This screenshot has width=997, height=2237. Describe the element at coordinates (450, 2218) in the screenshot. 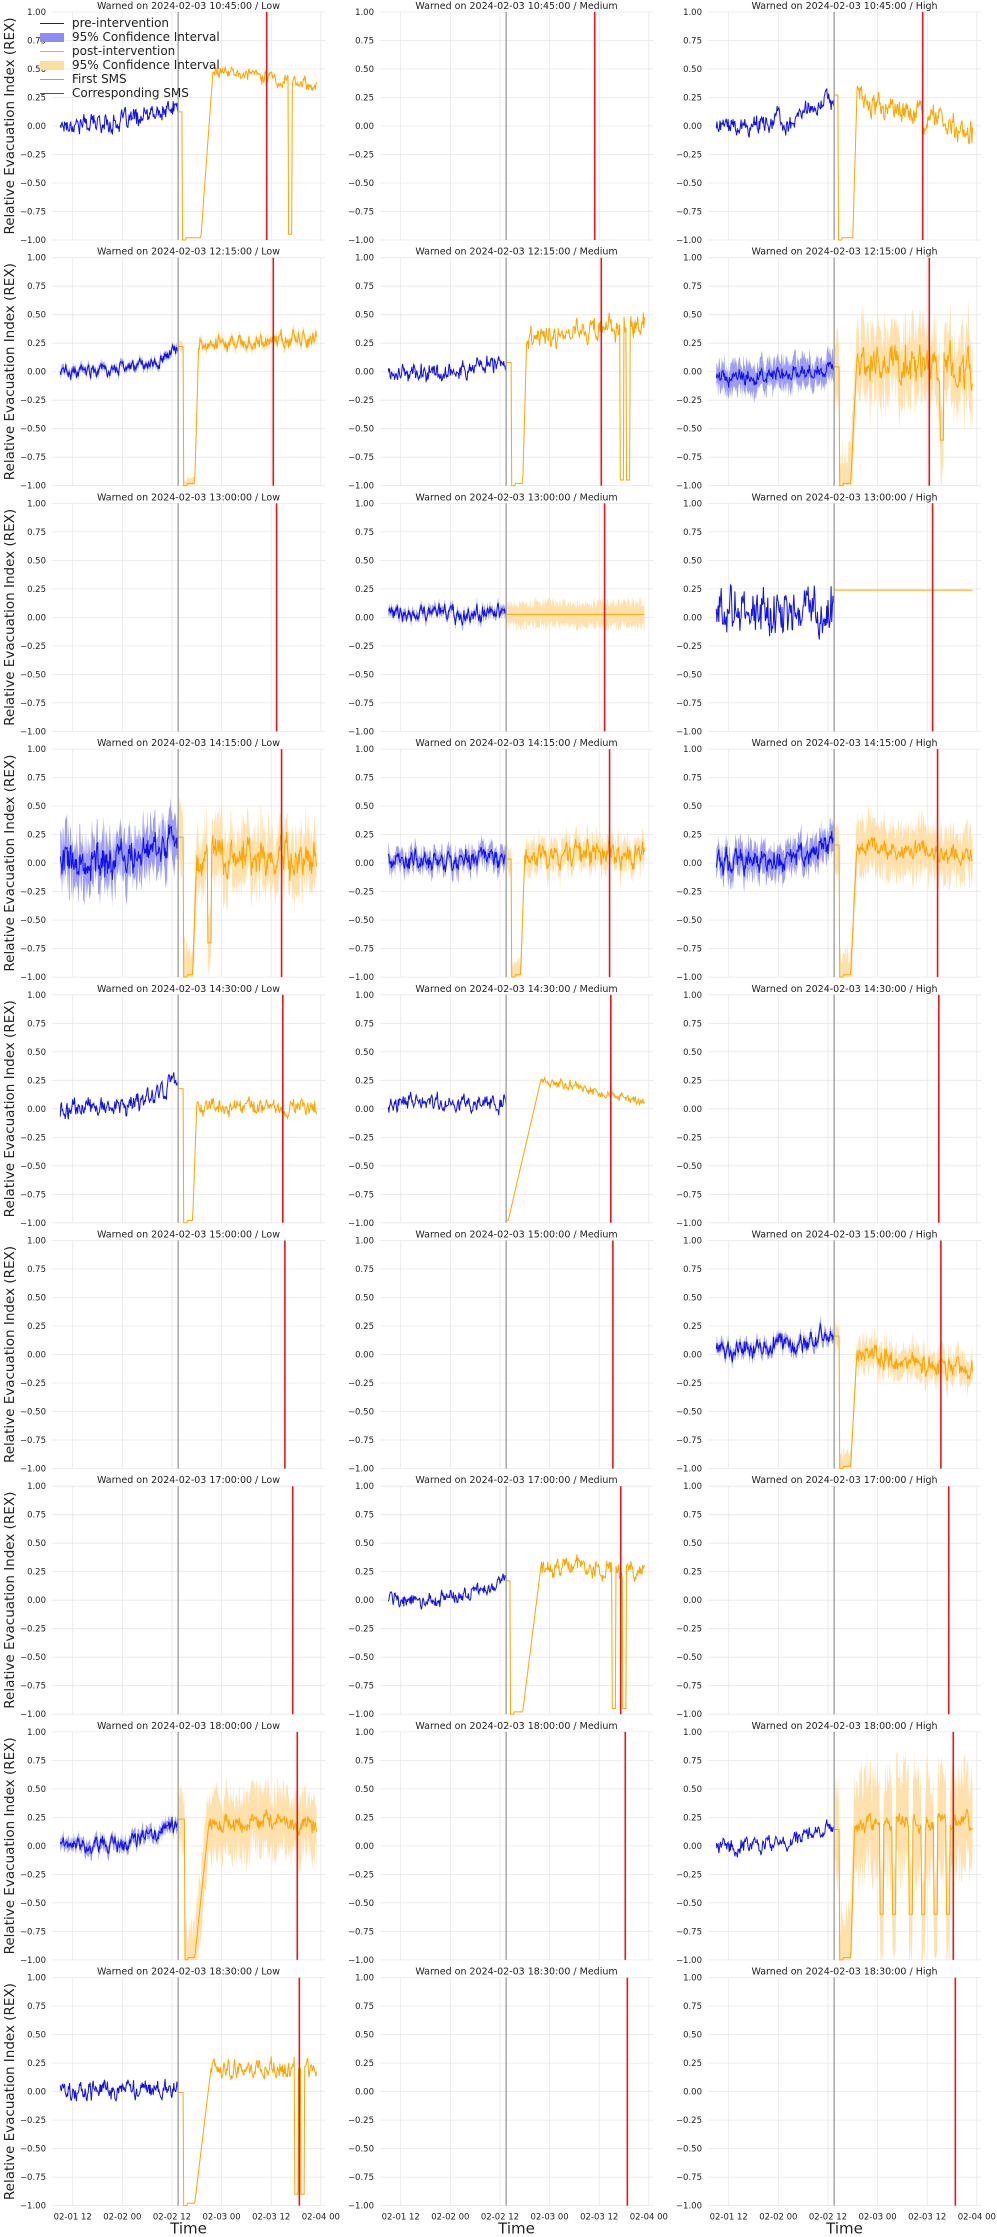

I see `x-tick-label: 02-02 00` at that location.